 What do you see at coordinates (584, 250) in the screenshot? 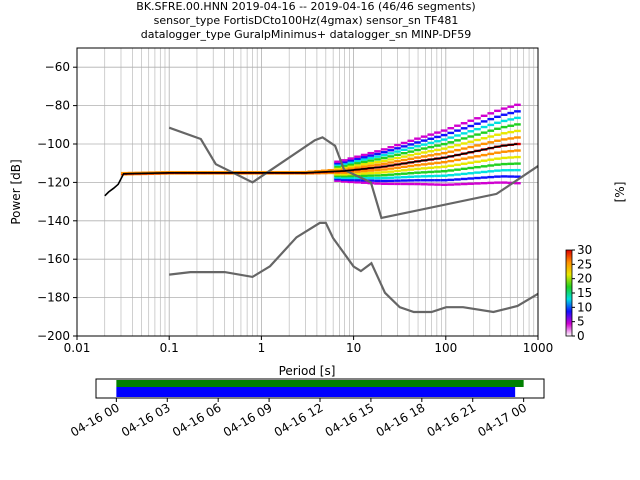
I see `colorbar-tick-label: 30` at bounding box center [584, 250].